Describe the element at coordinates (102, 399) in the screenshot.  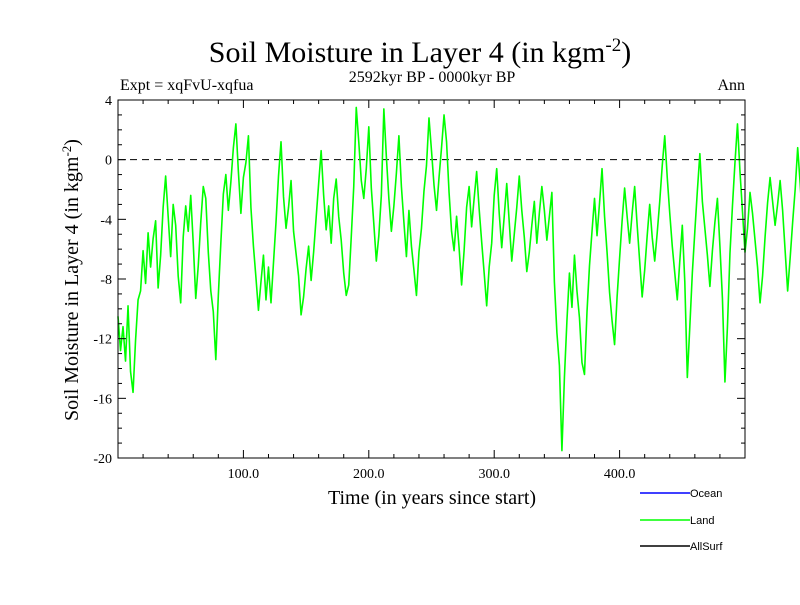
I see `y-tick-label: -16` at that location.